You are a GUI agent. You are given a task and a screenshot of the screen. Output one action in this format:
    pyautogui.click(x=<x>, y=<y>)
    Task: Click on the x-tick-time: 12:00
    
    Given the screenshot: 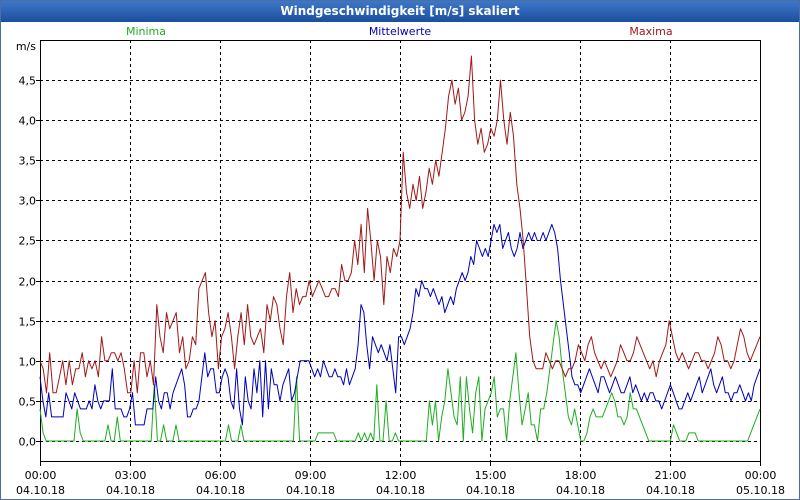 What is the action you would take?
    pyautogui.click(x=401, y=475)
    